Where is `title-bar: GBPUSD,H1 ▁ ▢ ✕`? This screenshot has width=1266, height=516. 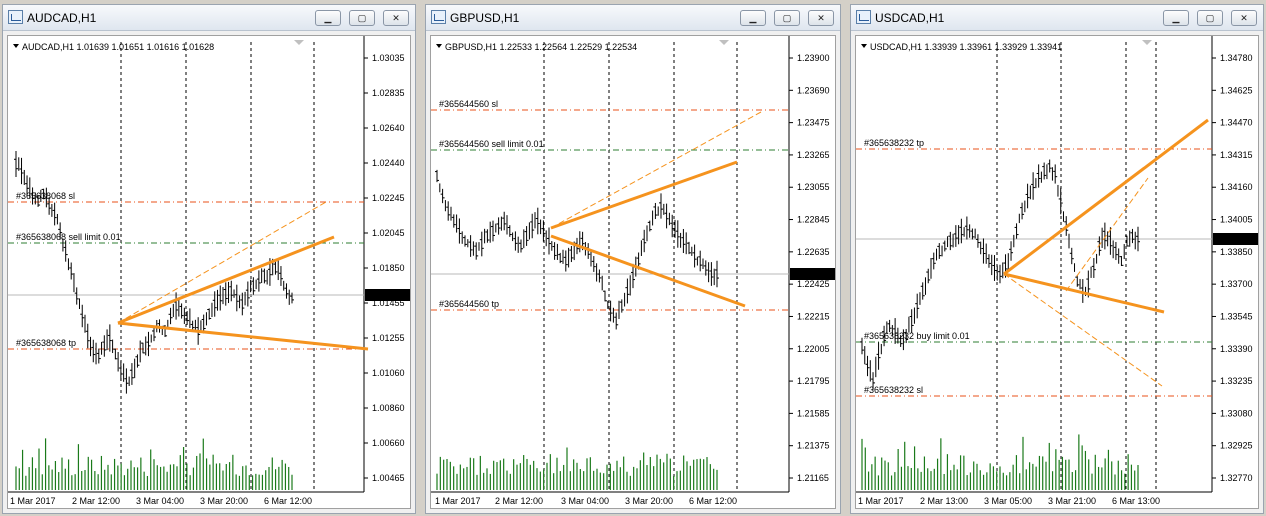
title-bar: GBPUSD,H1 ▁ ▢ ✕ is located at coordinates (633, 18).